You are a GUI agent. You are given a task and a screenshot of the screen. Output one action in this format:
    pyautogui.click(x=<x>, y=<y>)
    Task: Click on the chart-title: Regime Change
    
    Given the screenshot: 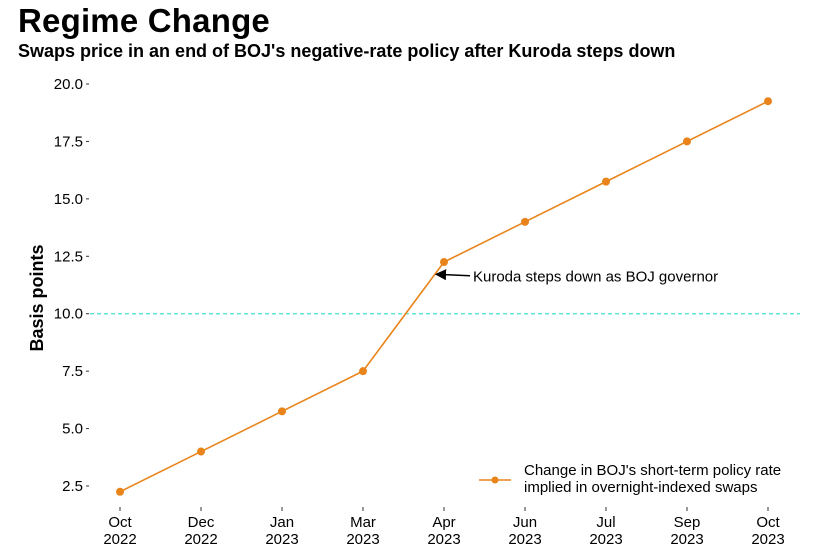 What is the action you would take?
    pyautogui.click(x=144, y=20)
    